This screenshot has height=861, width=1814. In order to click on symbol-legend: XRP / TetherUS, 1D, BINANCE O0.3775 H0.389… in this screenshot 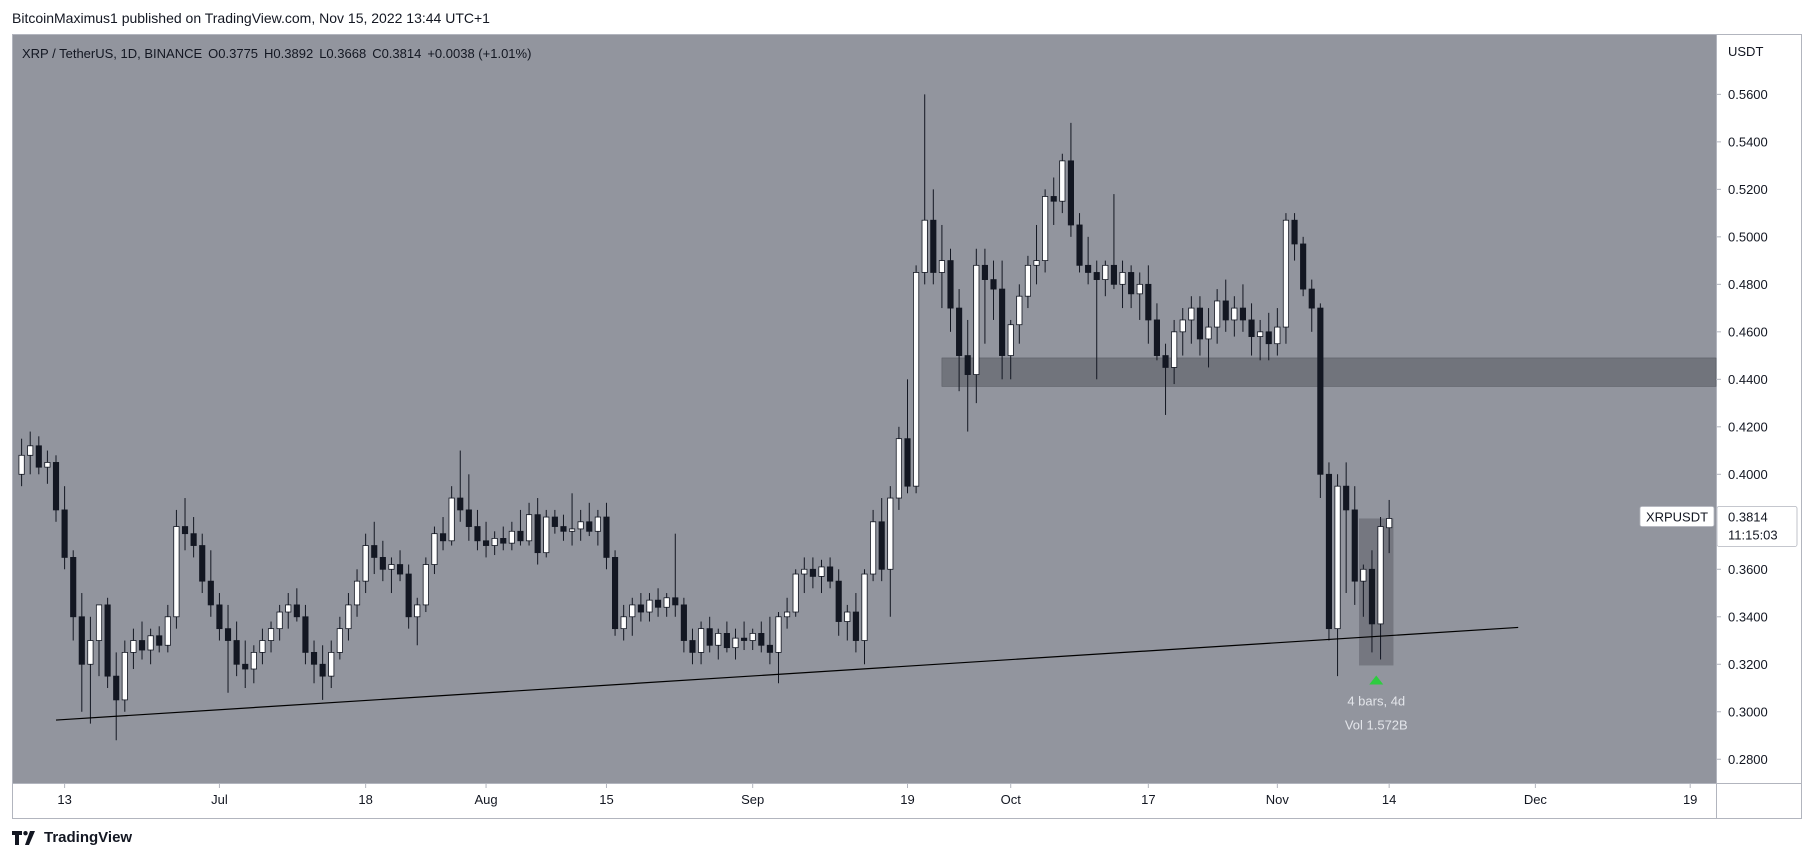, I will do `click(276, 53)`.